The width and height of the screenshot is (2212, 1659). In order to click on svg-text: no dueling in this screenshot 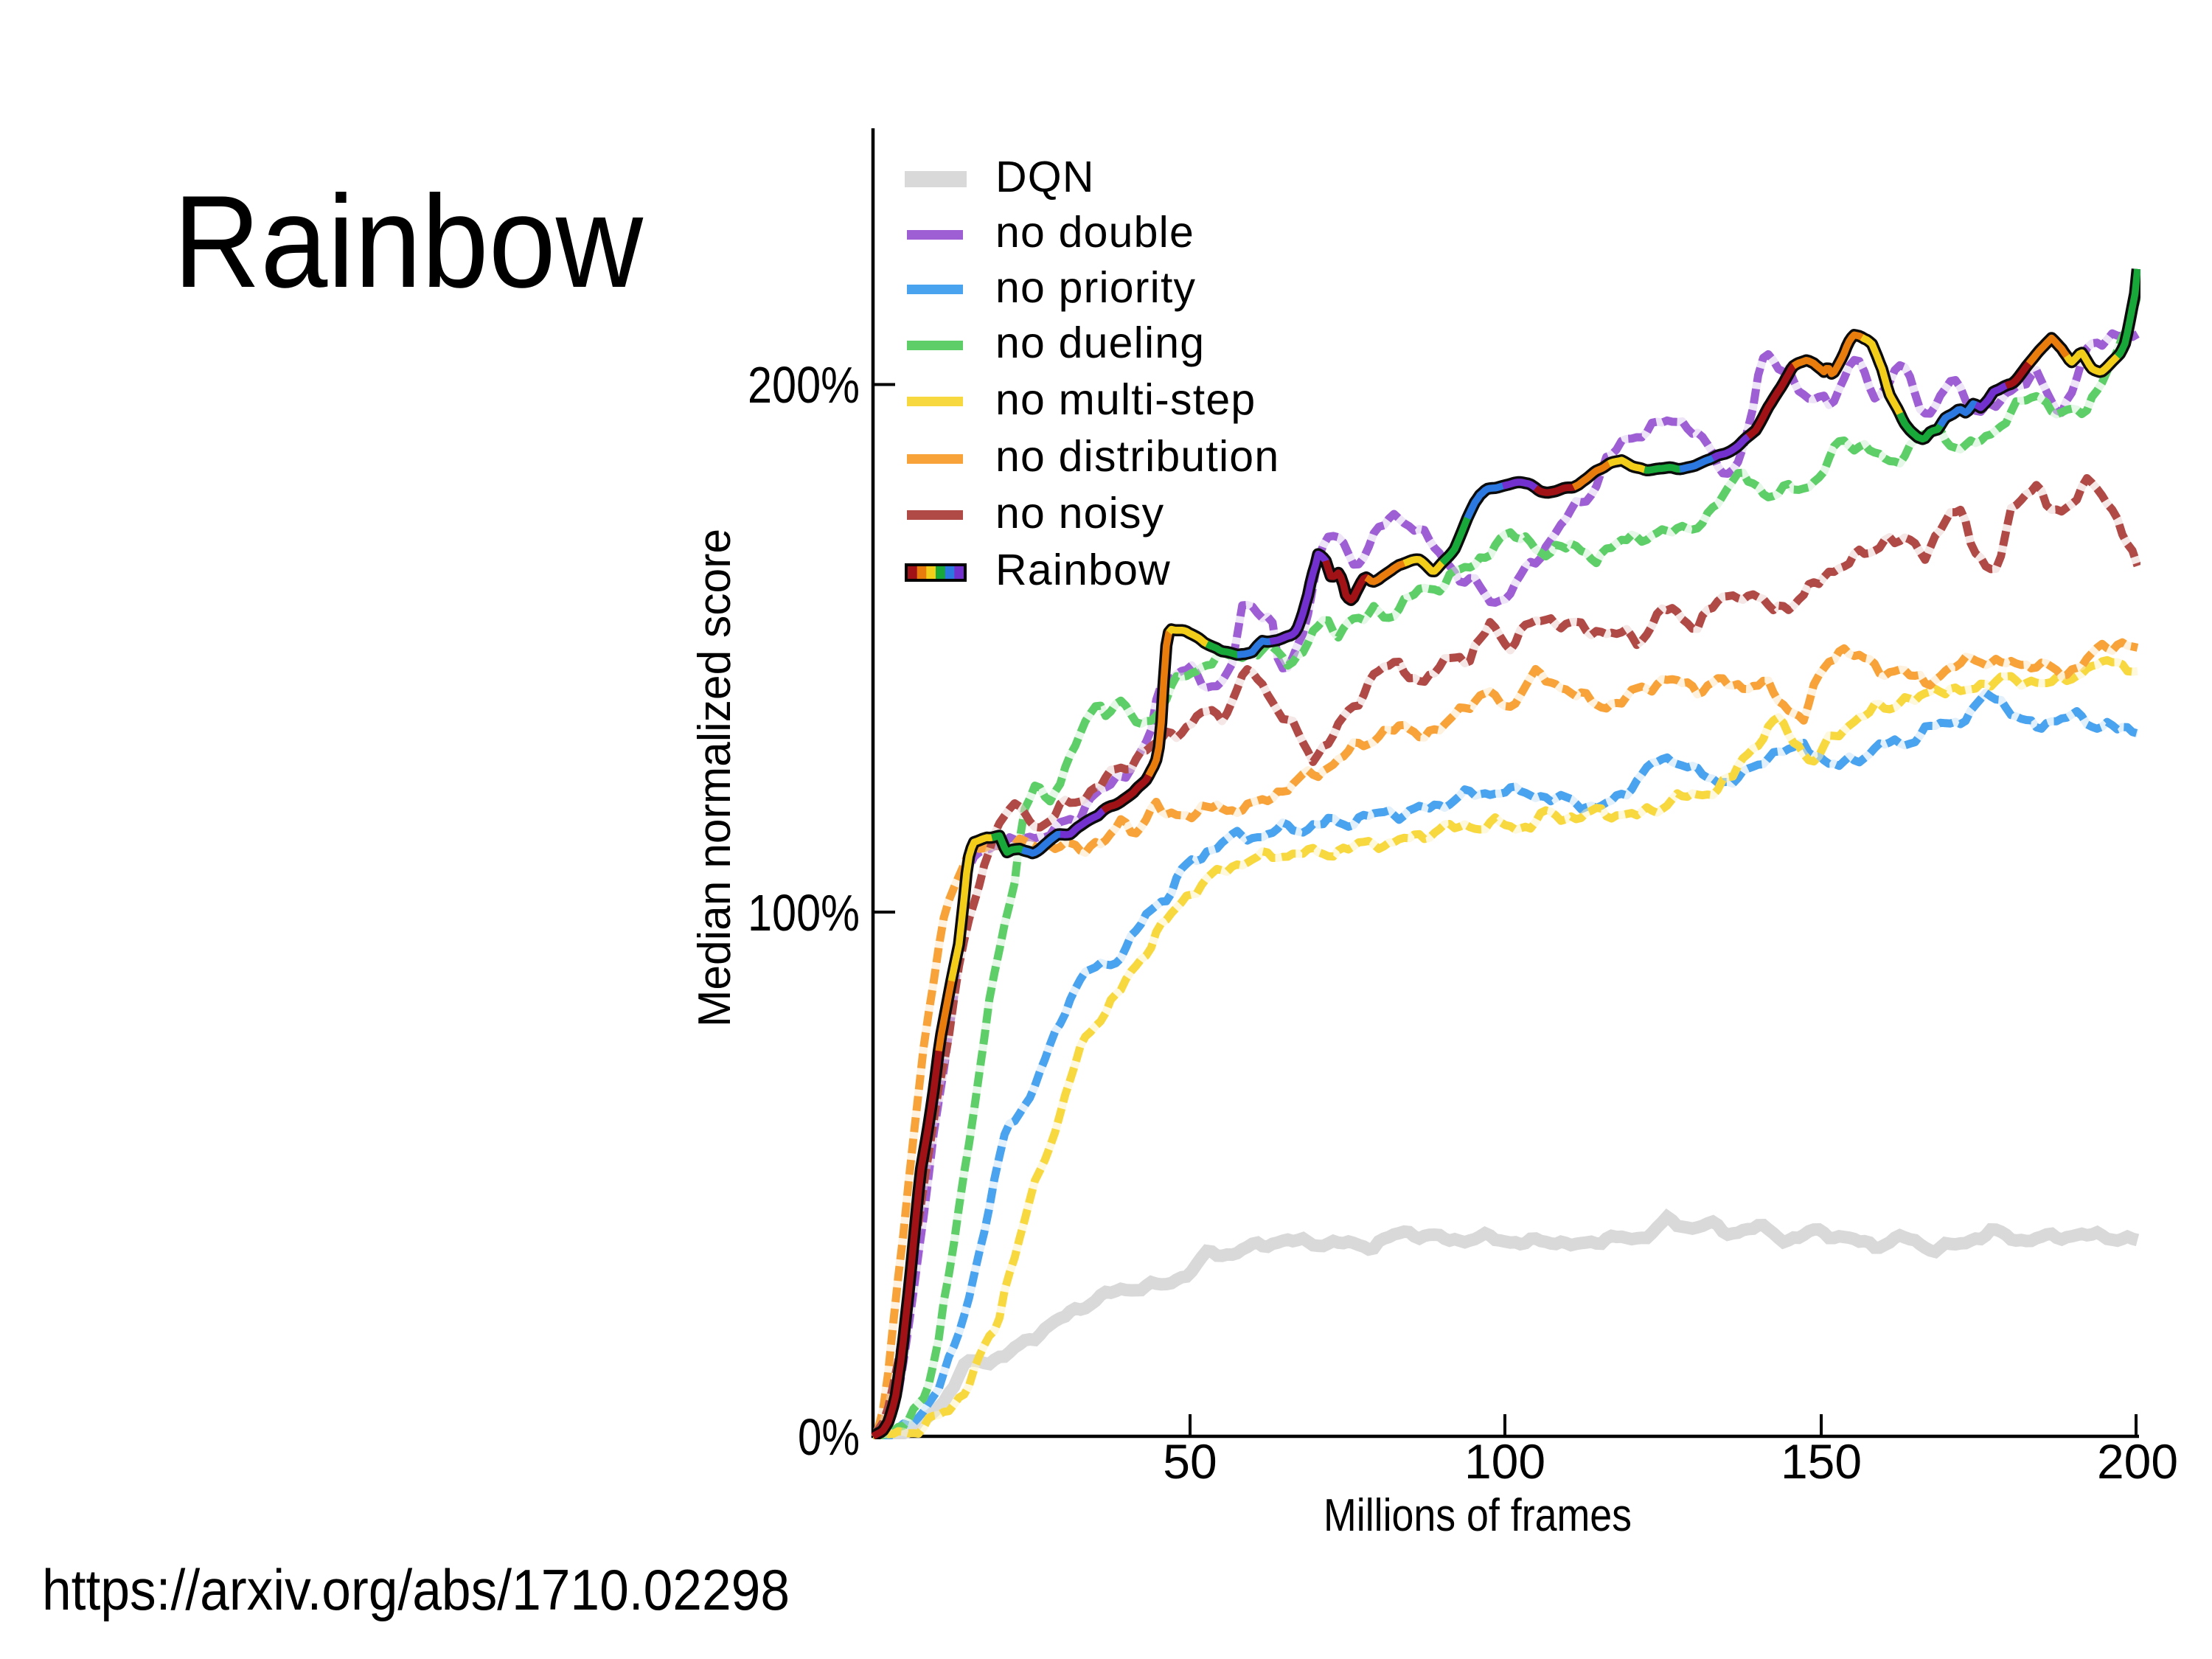, I will do `click(1100, 343)`.